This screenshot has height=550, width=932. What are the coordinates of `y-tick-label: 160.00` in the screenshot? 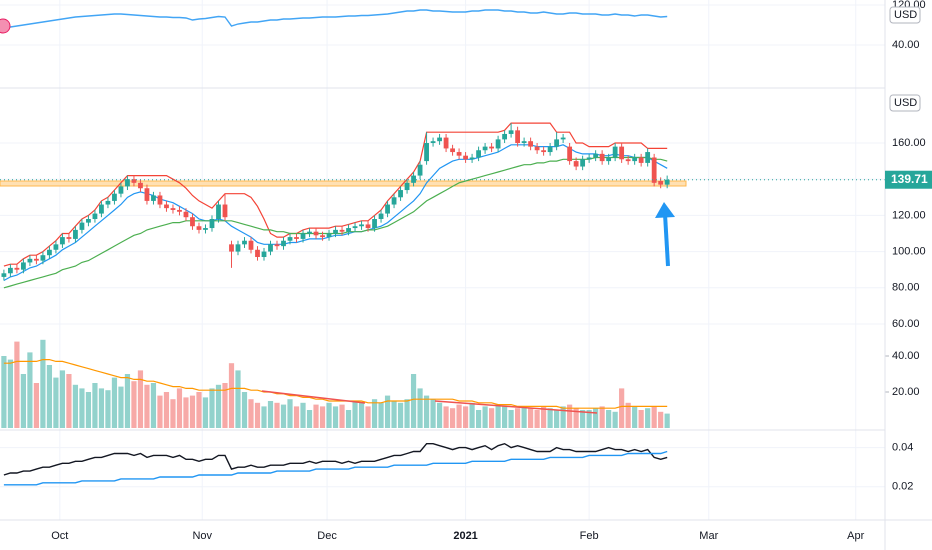 It's located at (909, 143).